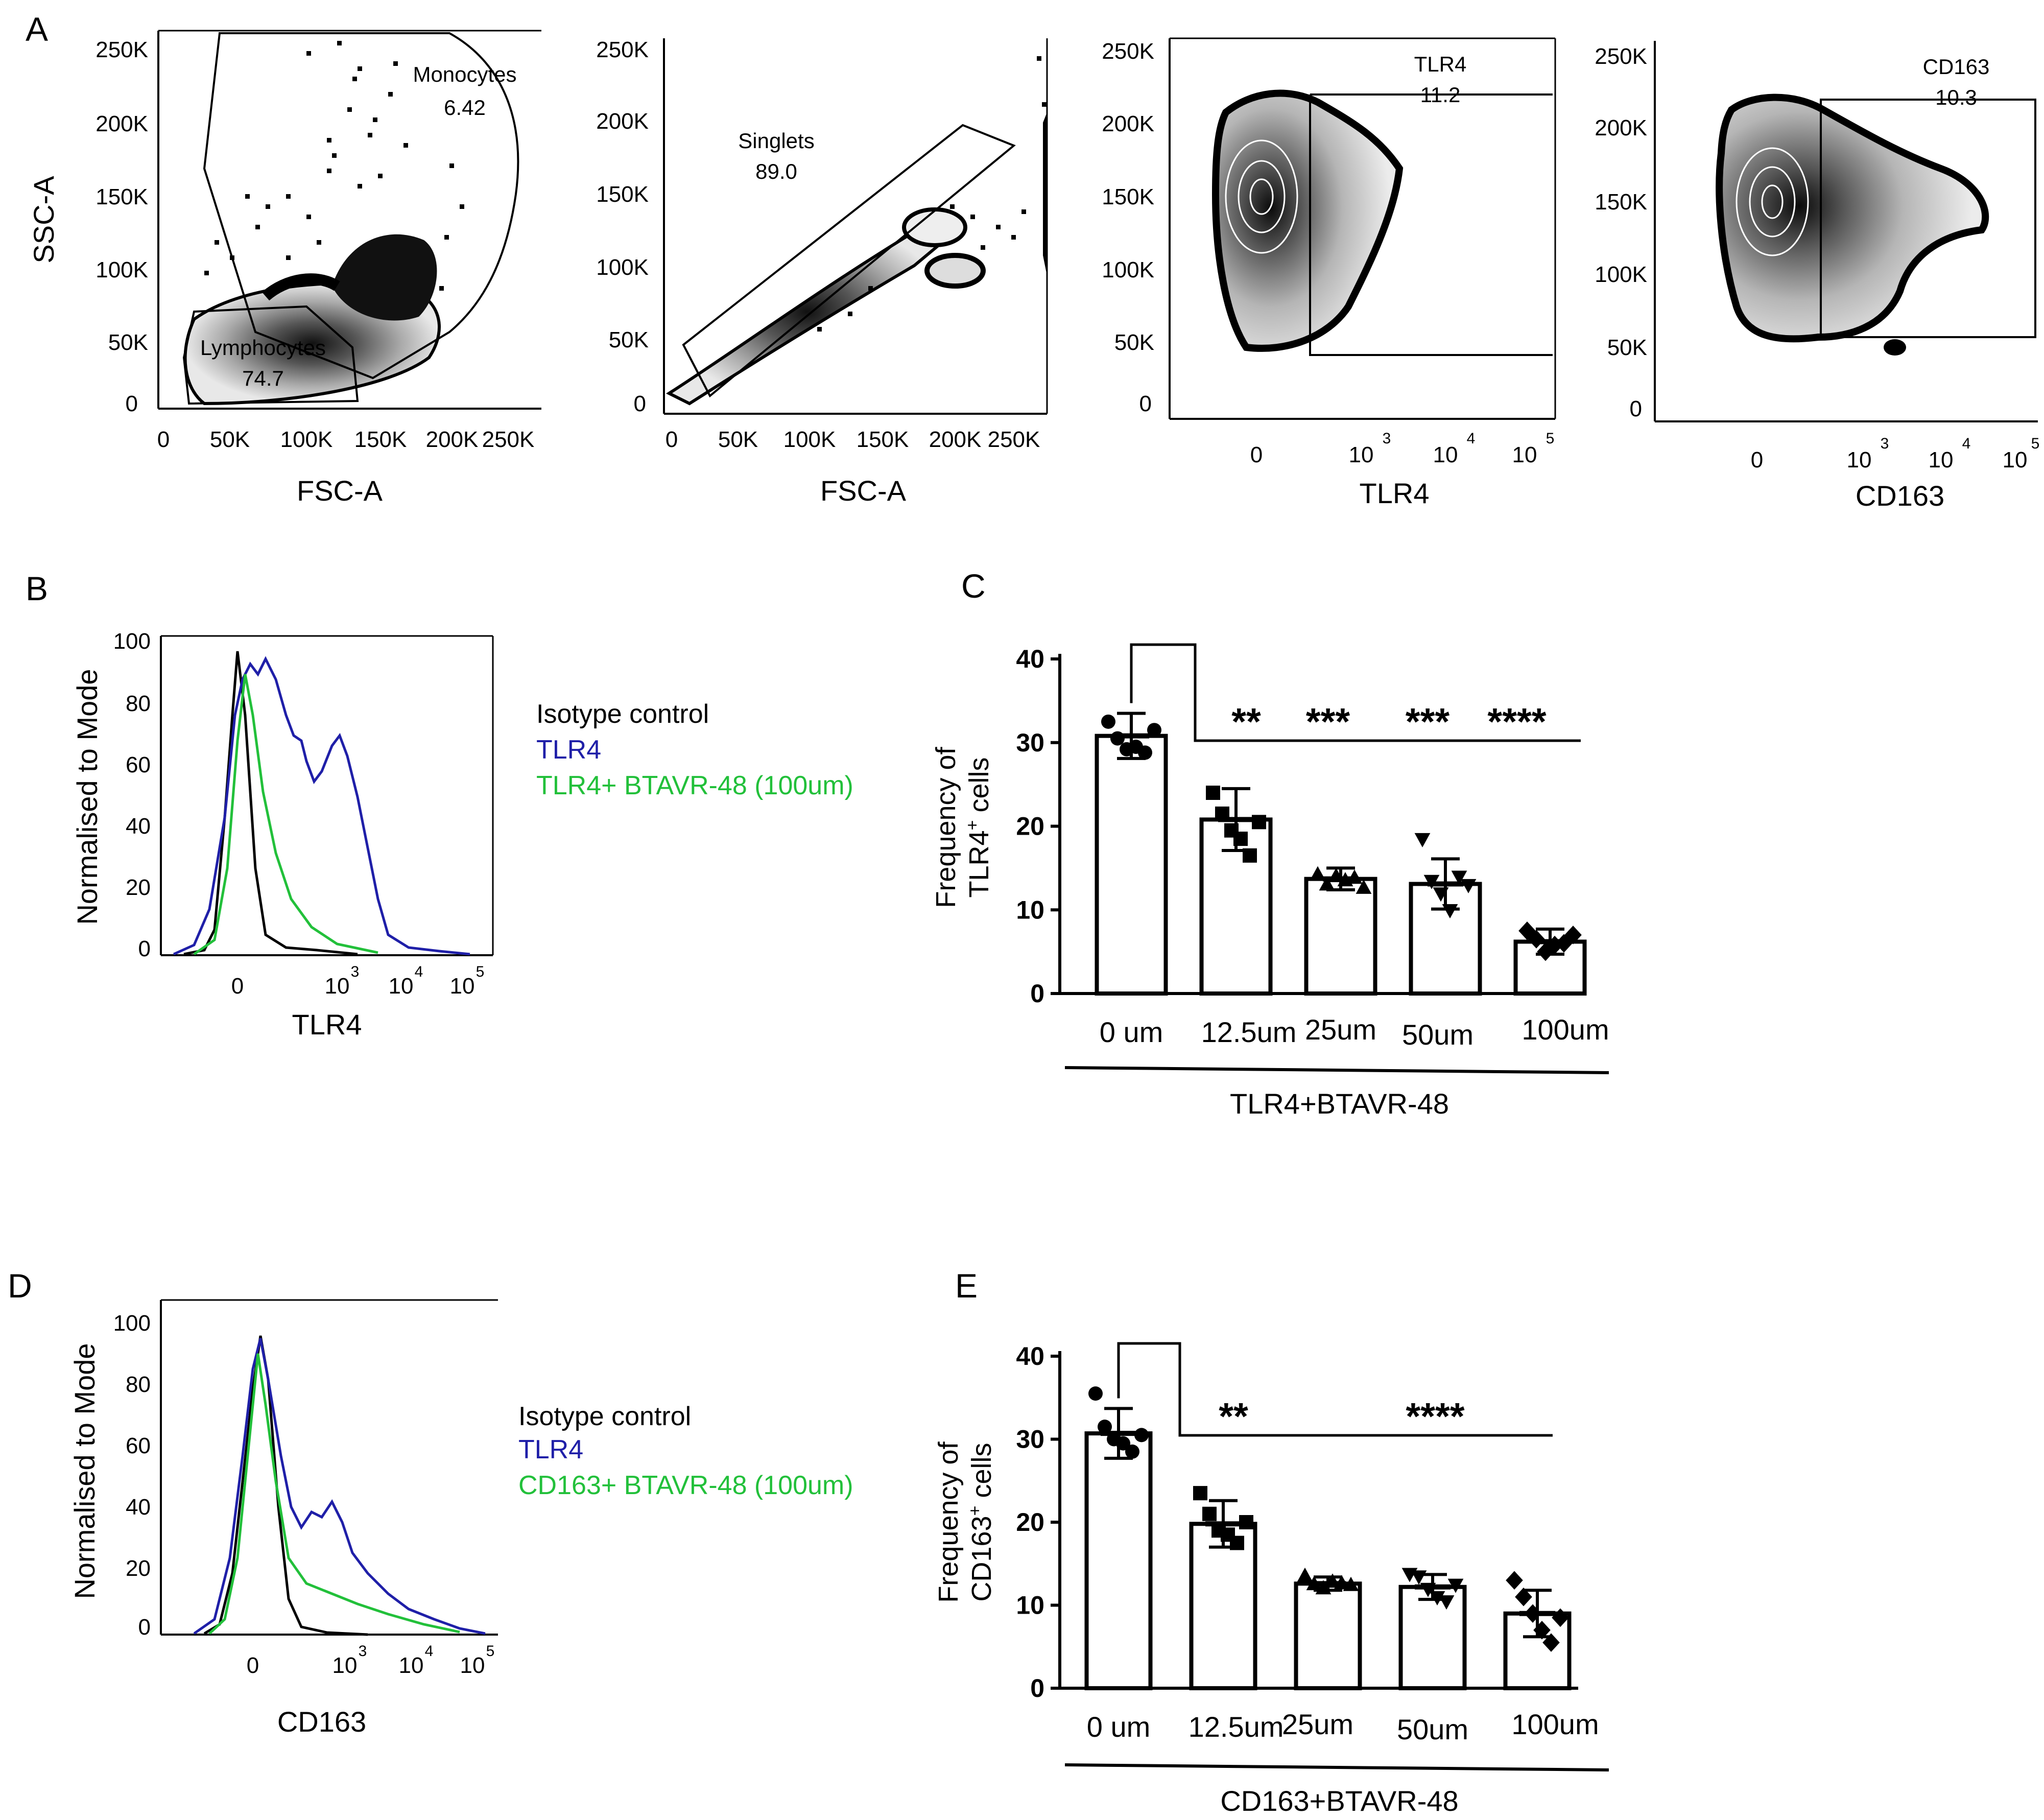 This screenshot has height=1820, width=2044. Describe the element at coordinates (122, 226) in the screenshot. I see `ssc-ticks-1: 250K 200K 150K 100K 50K 0` at that location.